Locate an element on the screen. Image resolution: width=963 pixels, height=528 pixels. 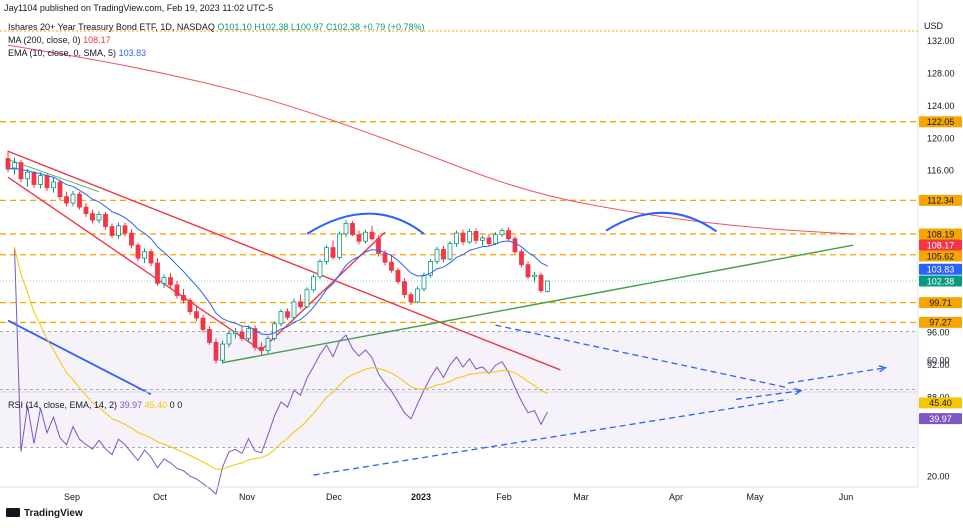
x-tick-5: Feb is located at coordinates (504, 497).